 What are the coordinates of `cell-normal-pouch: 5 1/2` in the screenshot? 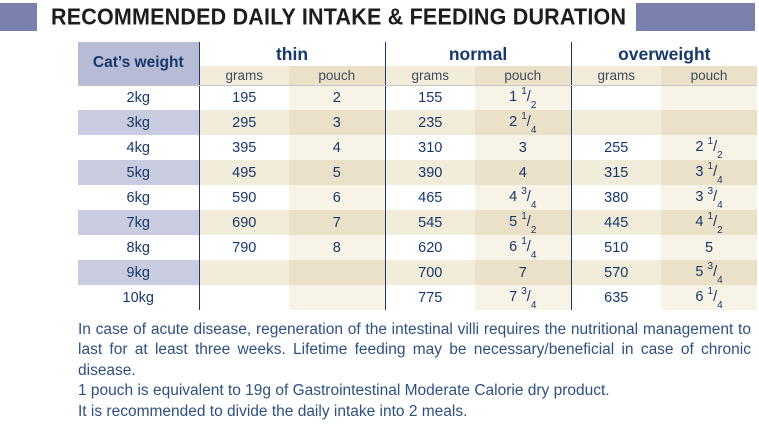 It's located at (523, 223).